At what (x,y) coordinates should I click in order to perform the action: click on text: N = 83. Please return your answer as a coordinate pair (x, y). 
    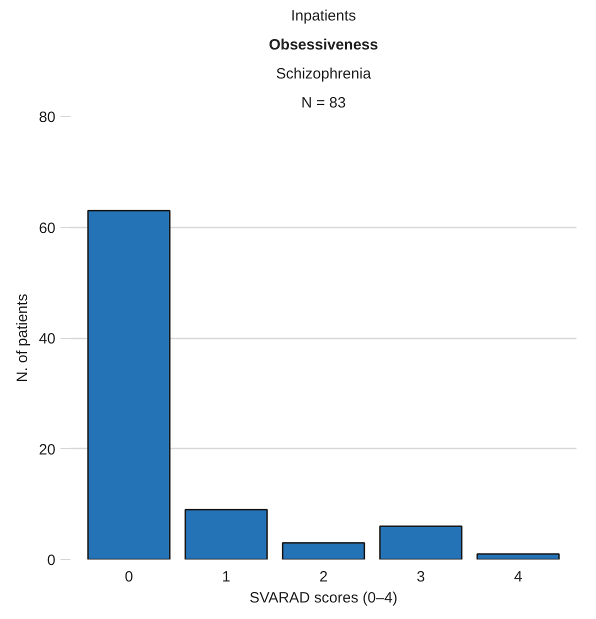
    Looking at the image, I should click on (323, 103).